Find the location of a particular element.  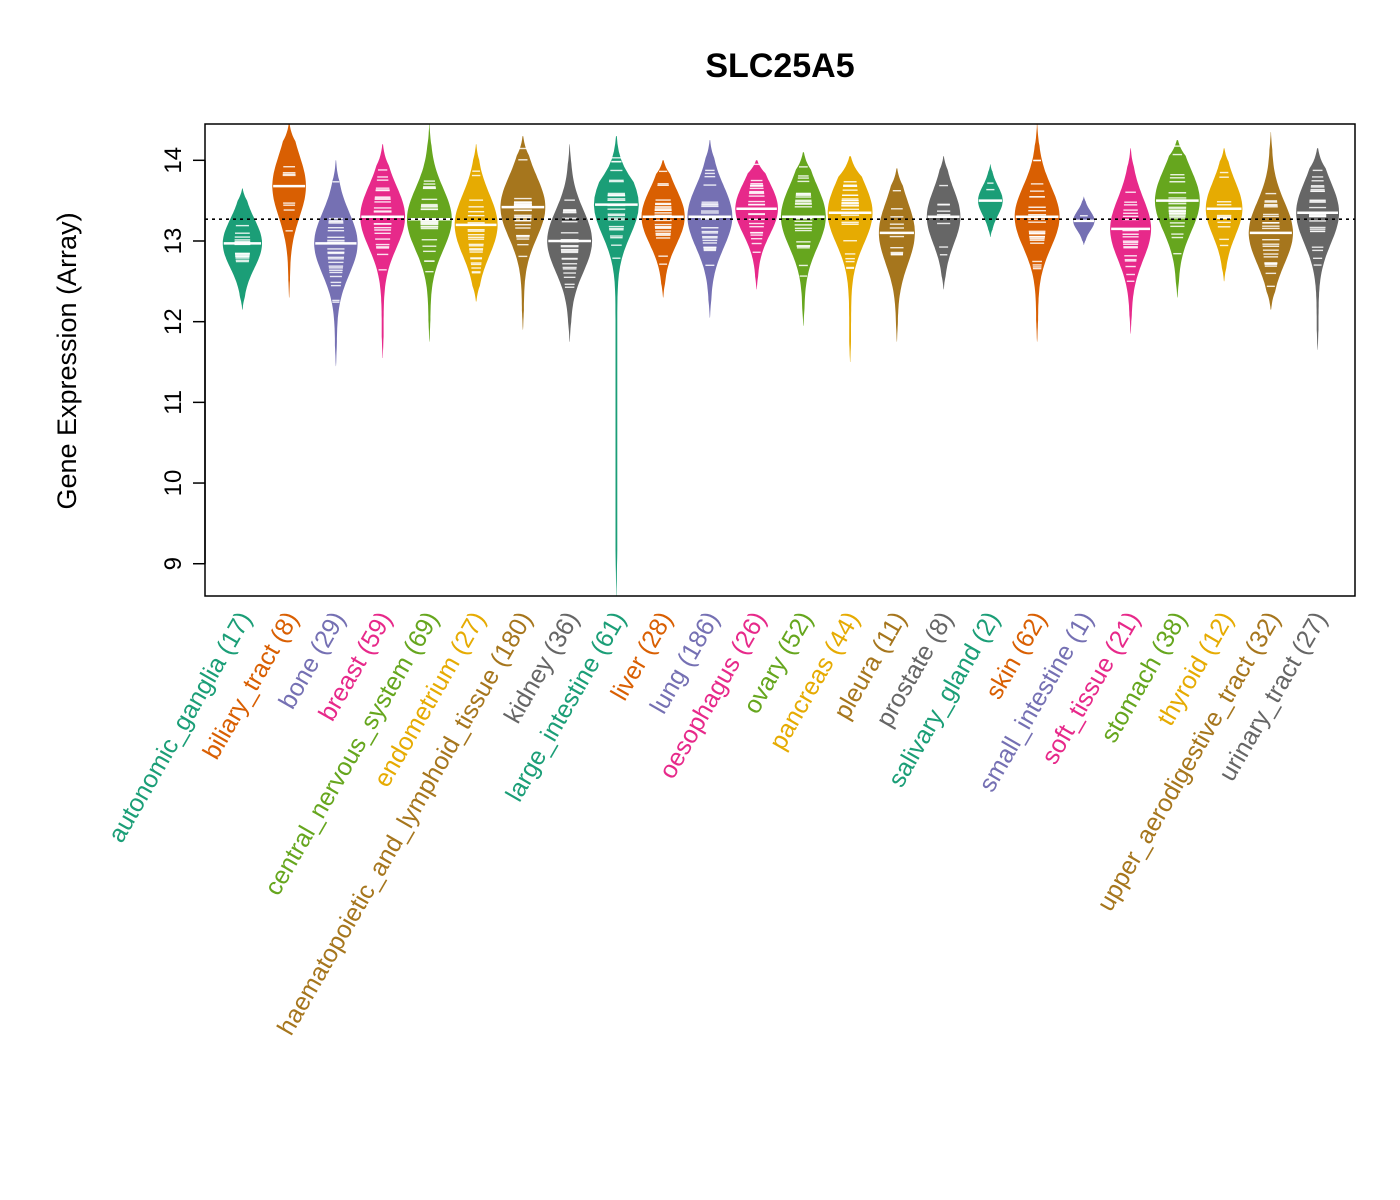

bean-soft-tissue is located at coordinates (1131, 241).